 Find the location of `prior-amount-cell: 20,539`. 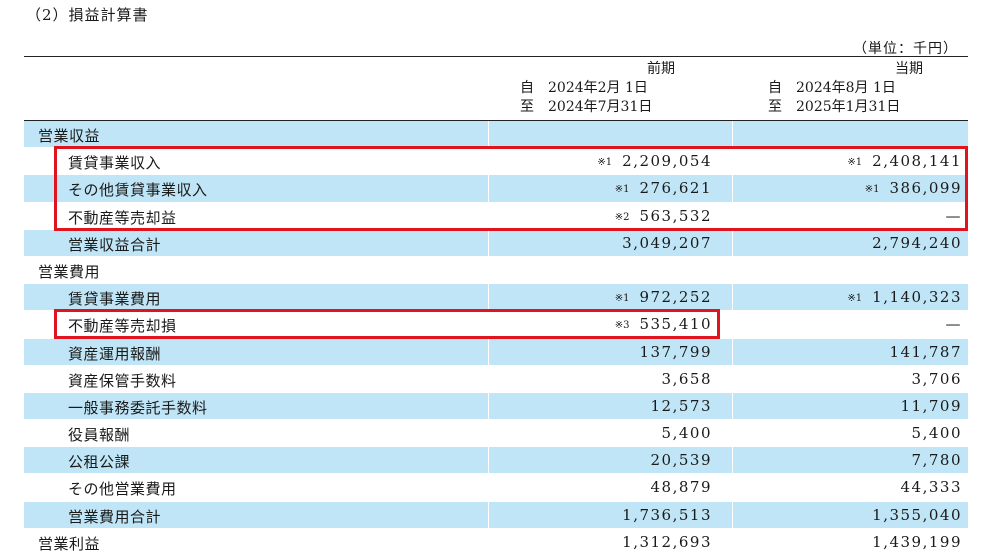

prior-amount-cell: 20,539 is located at coordinates (682, 460).